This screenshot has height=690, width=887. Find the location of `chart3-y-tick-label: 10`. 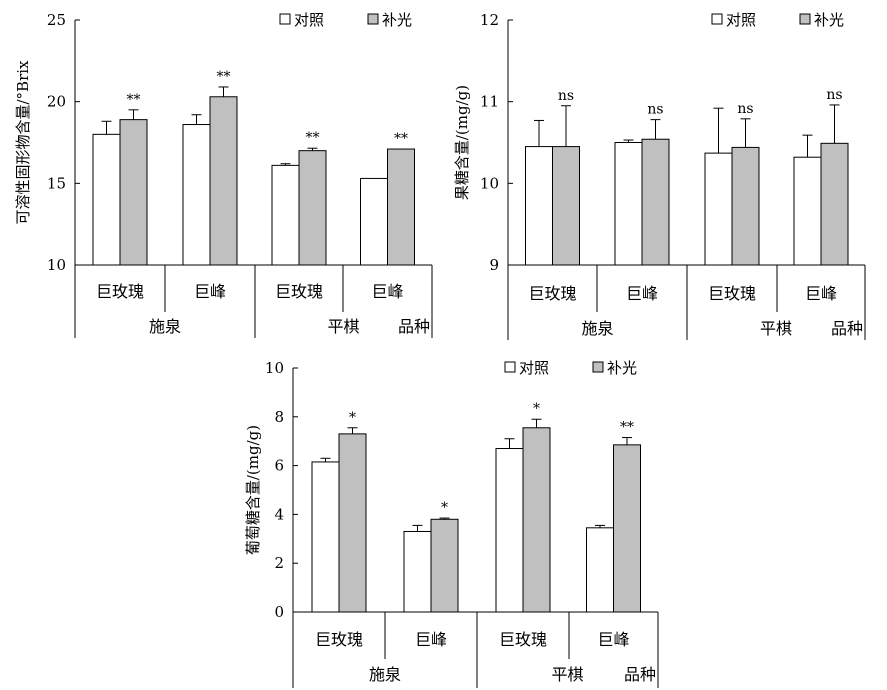

chart3-y-tick-label: 10 is located at coordinates (274, 368).